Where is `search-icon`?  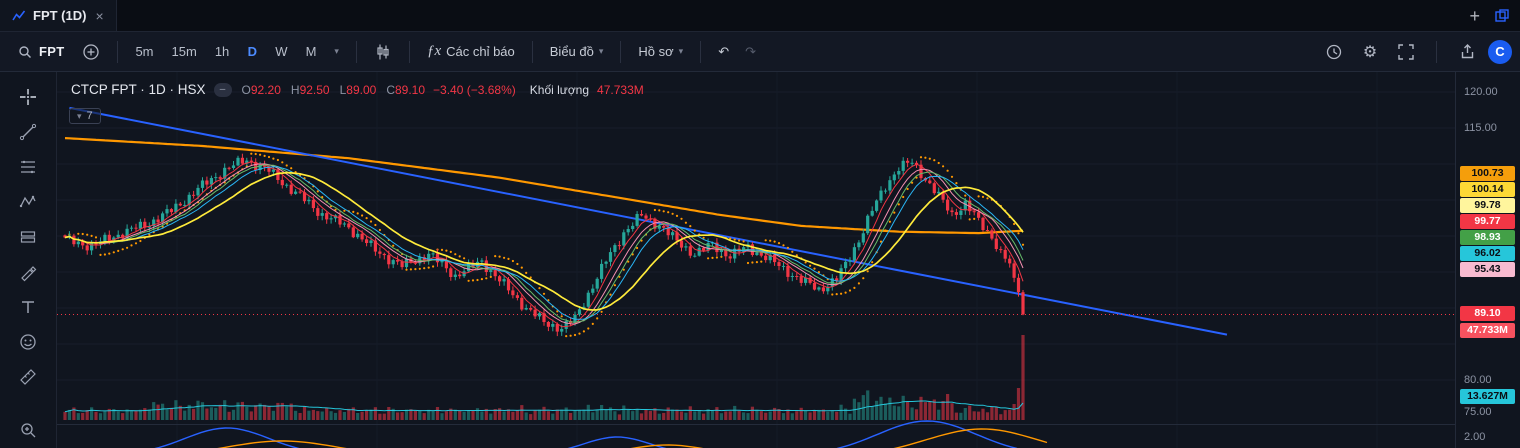 search-icon is located at coordinates (25, 51).